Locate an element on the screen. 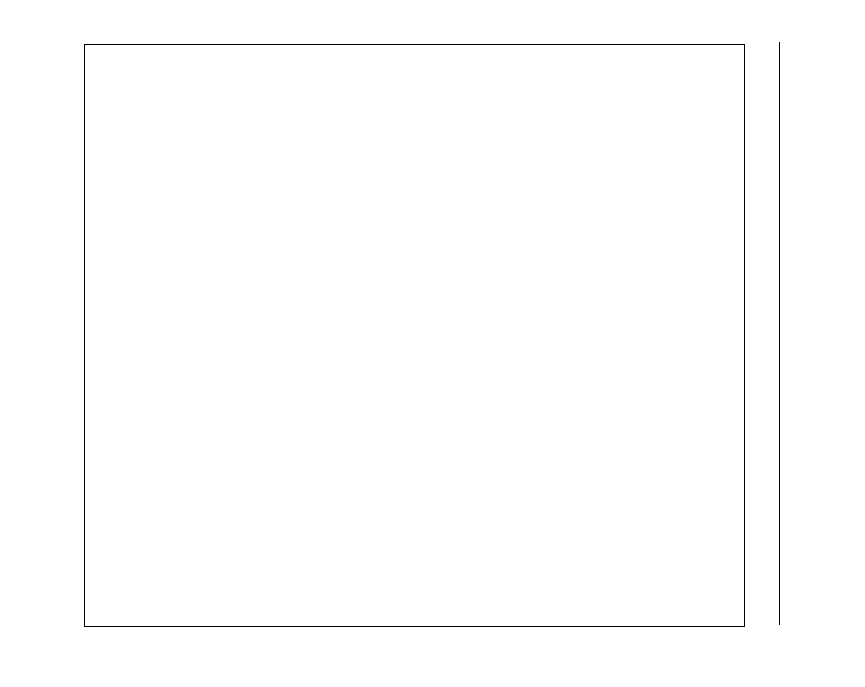 The width and height of the screenshot is (865, 687). colorbar is located at coordinates (768, 333).